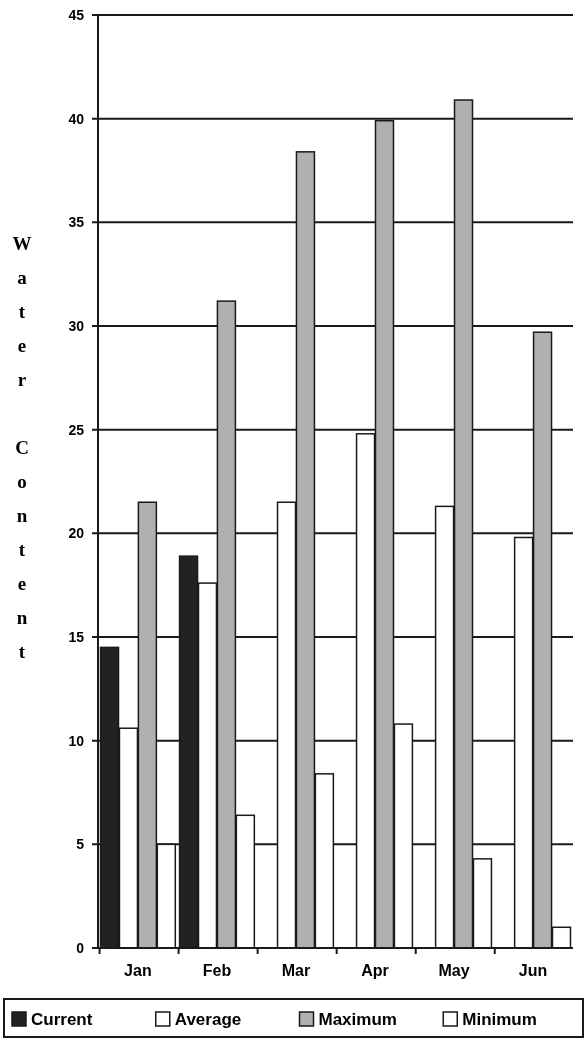 The image size is (587, 1059). I want to click on x-tick-label: Feb, so click(217, 970).